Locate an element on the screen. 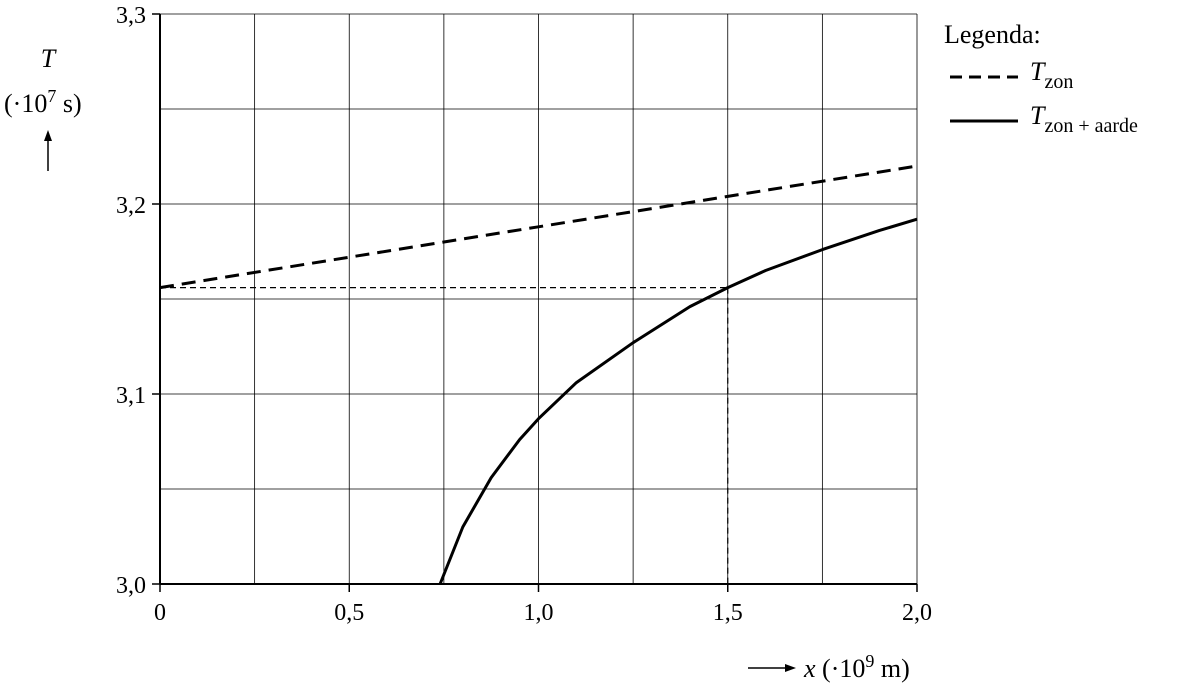  legend-title: Legenda: is located at coordinates (992, 34).